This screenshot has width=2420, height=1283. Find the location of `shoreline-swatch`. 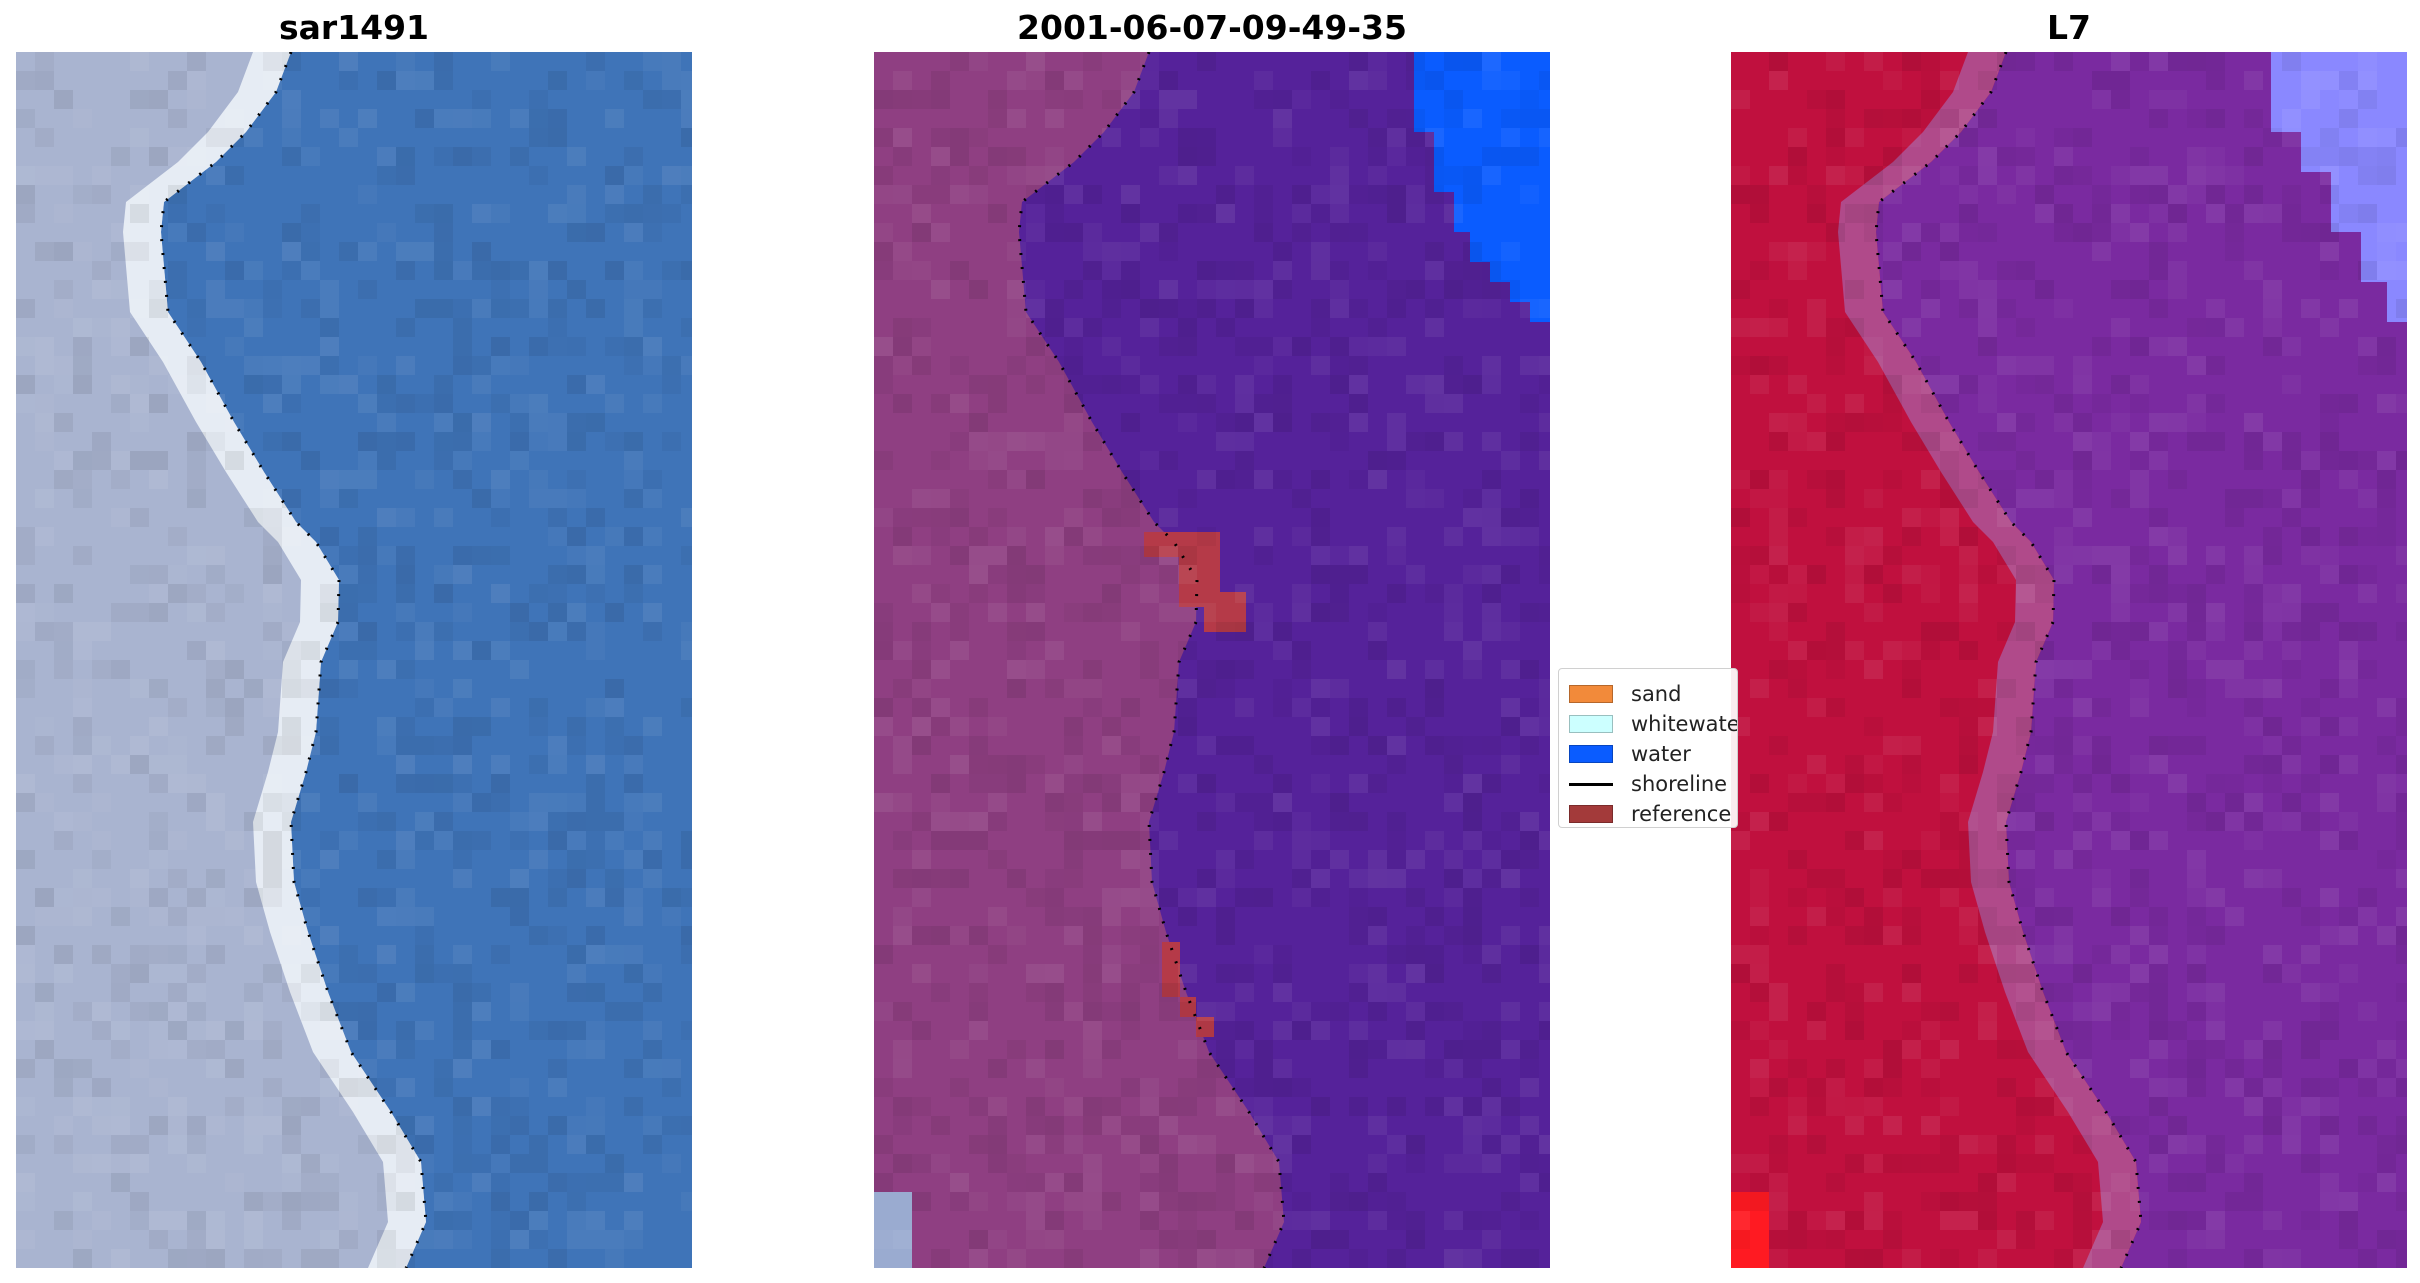

shoreline-swatch is located at coordinates (1591, 784).